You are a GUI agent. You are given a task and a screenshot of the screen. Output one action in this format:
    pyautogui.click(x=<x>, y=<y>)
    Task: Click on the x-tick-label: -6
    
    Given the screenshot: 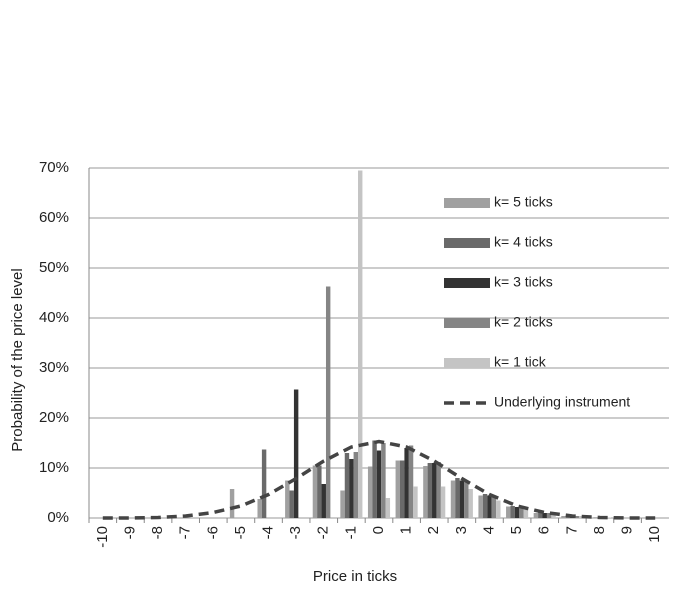 What is the action you would take?
    pyautogui.click(x=212, y=532)
    